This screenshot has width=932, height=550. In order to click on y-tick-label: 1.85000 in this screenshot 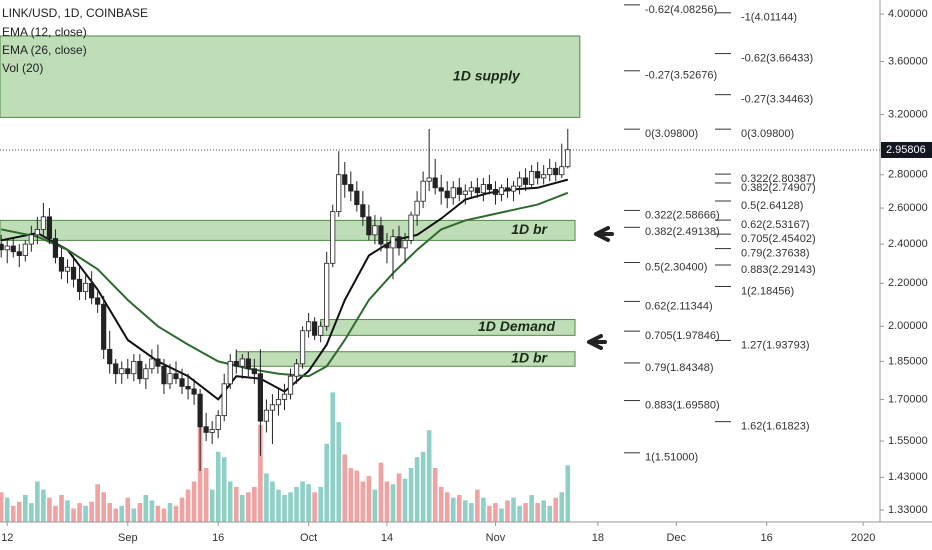, I will do `click(908, 361)`.